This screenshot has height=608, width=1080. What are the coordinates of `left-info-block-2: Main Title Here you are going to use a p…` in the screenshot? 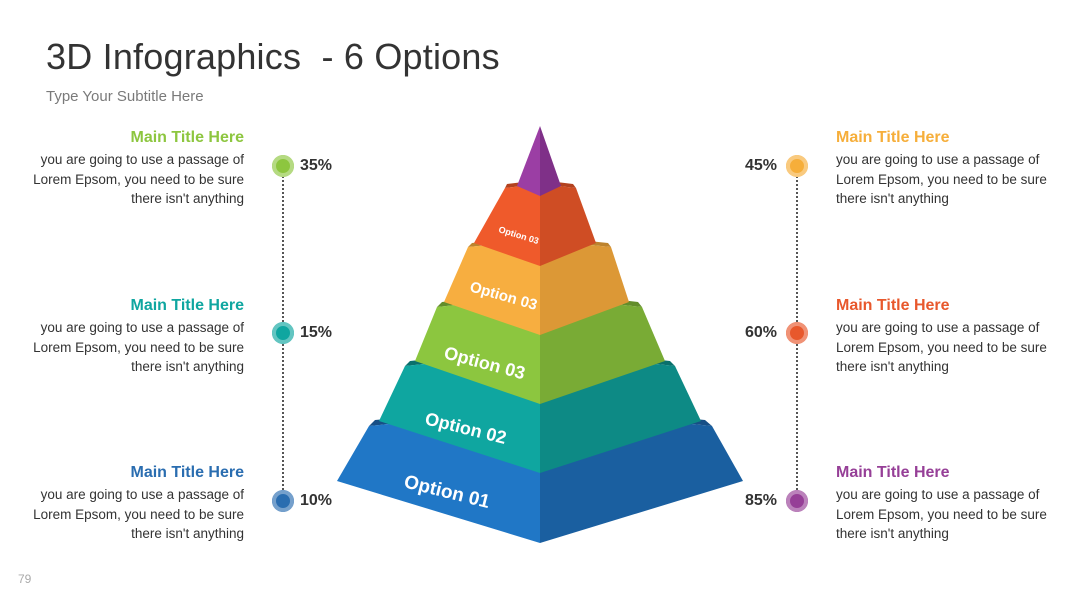 It's located at (129, 336).